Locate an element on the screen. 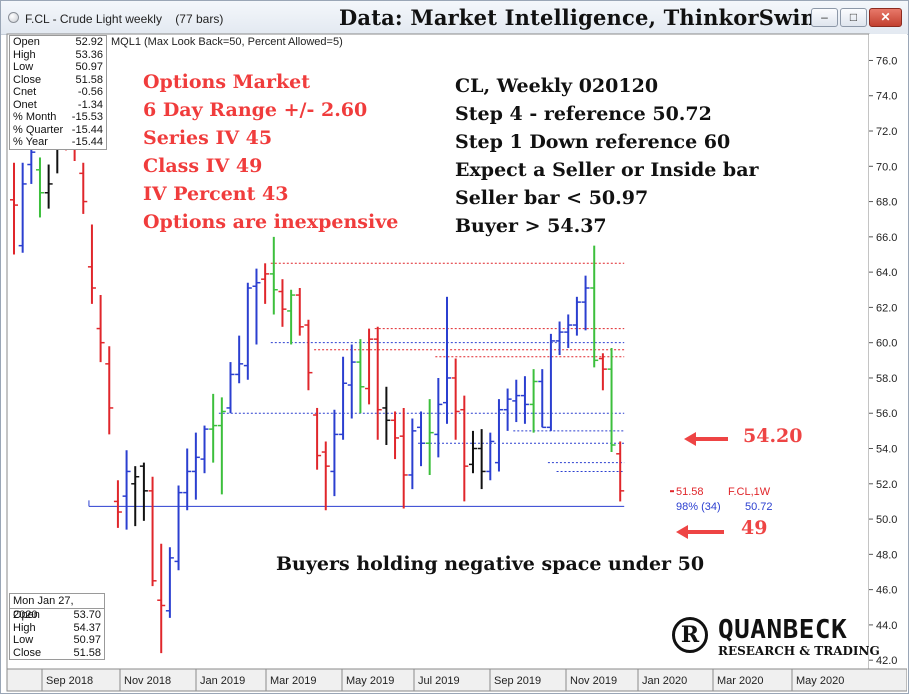 This screenshot has height=694, width=909. analysis-note-line: Expect a Seller or Inside bar is located at coordinates (607, 170).